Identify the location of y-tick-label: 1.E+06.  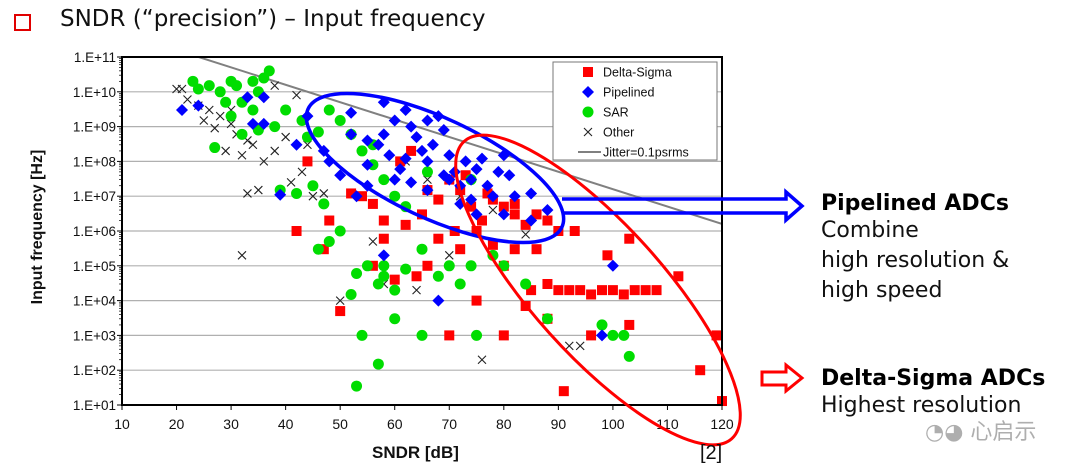
(94, 231).